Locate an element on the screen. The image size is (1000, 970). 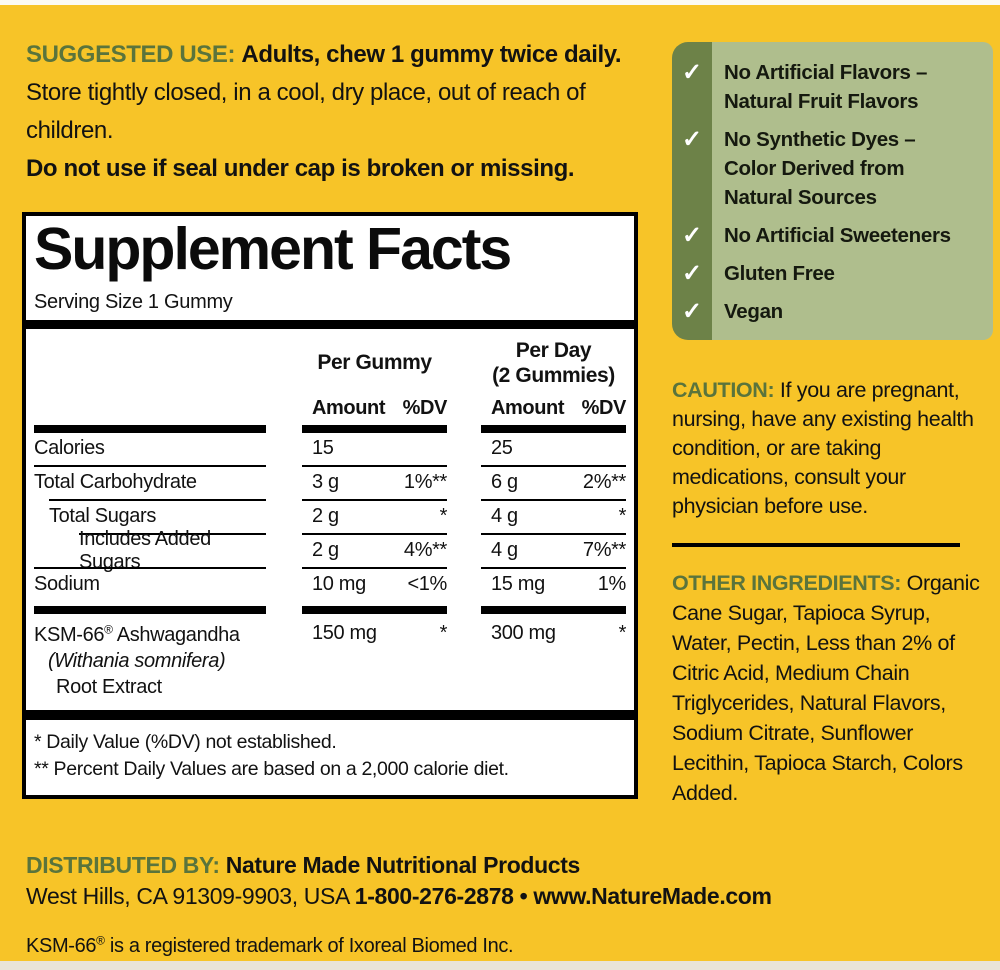
table-row-added-sugars: Includes Added Sugars 2 g 4%** 4 g 7%** is located at coordinates (330, 550).